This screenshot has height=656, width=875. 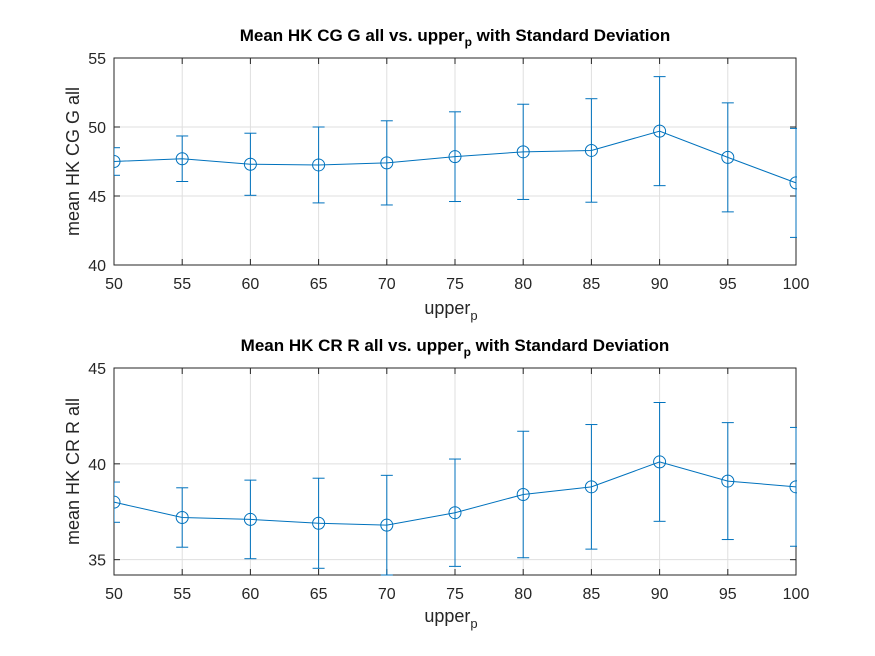 I want to click on y-axis-label: mean HK CR R all, so click(x=73, y=471).